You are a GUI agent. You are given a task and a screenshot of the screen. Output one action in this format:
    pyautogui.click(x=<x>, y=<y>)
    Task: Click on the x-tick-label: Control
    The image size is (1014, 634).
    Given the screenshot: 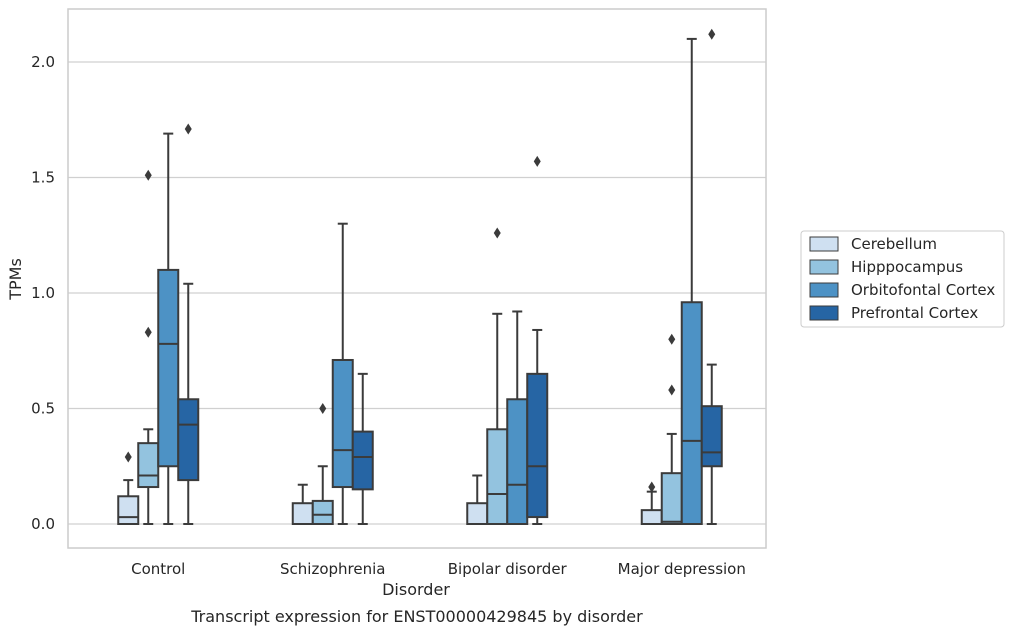 What is the action you would take?
    pyautogui.click(x=158, y=569)
    